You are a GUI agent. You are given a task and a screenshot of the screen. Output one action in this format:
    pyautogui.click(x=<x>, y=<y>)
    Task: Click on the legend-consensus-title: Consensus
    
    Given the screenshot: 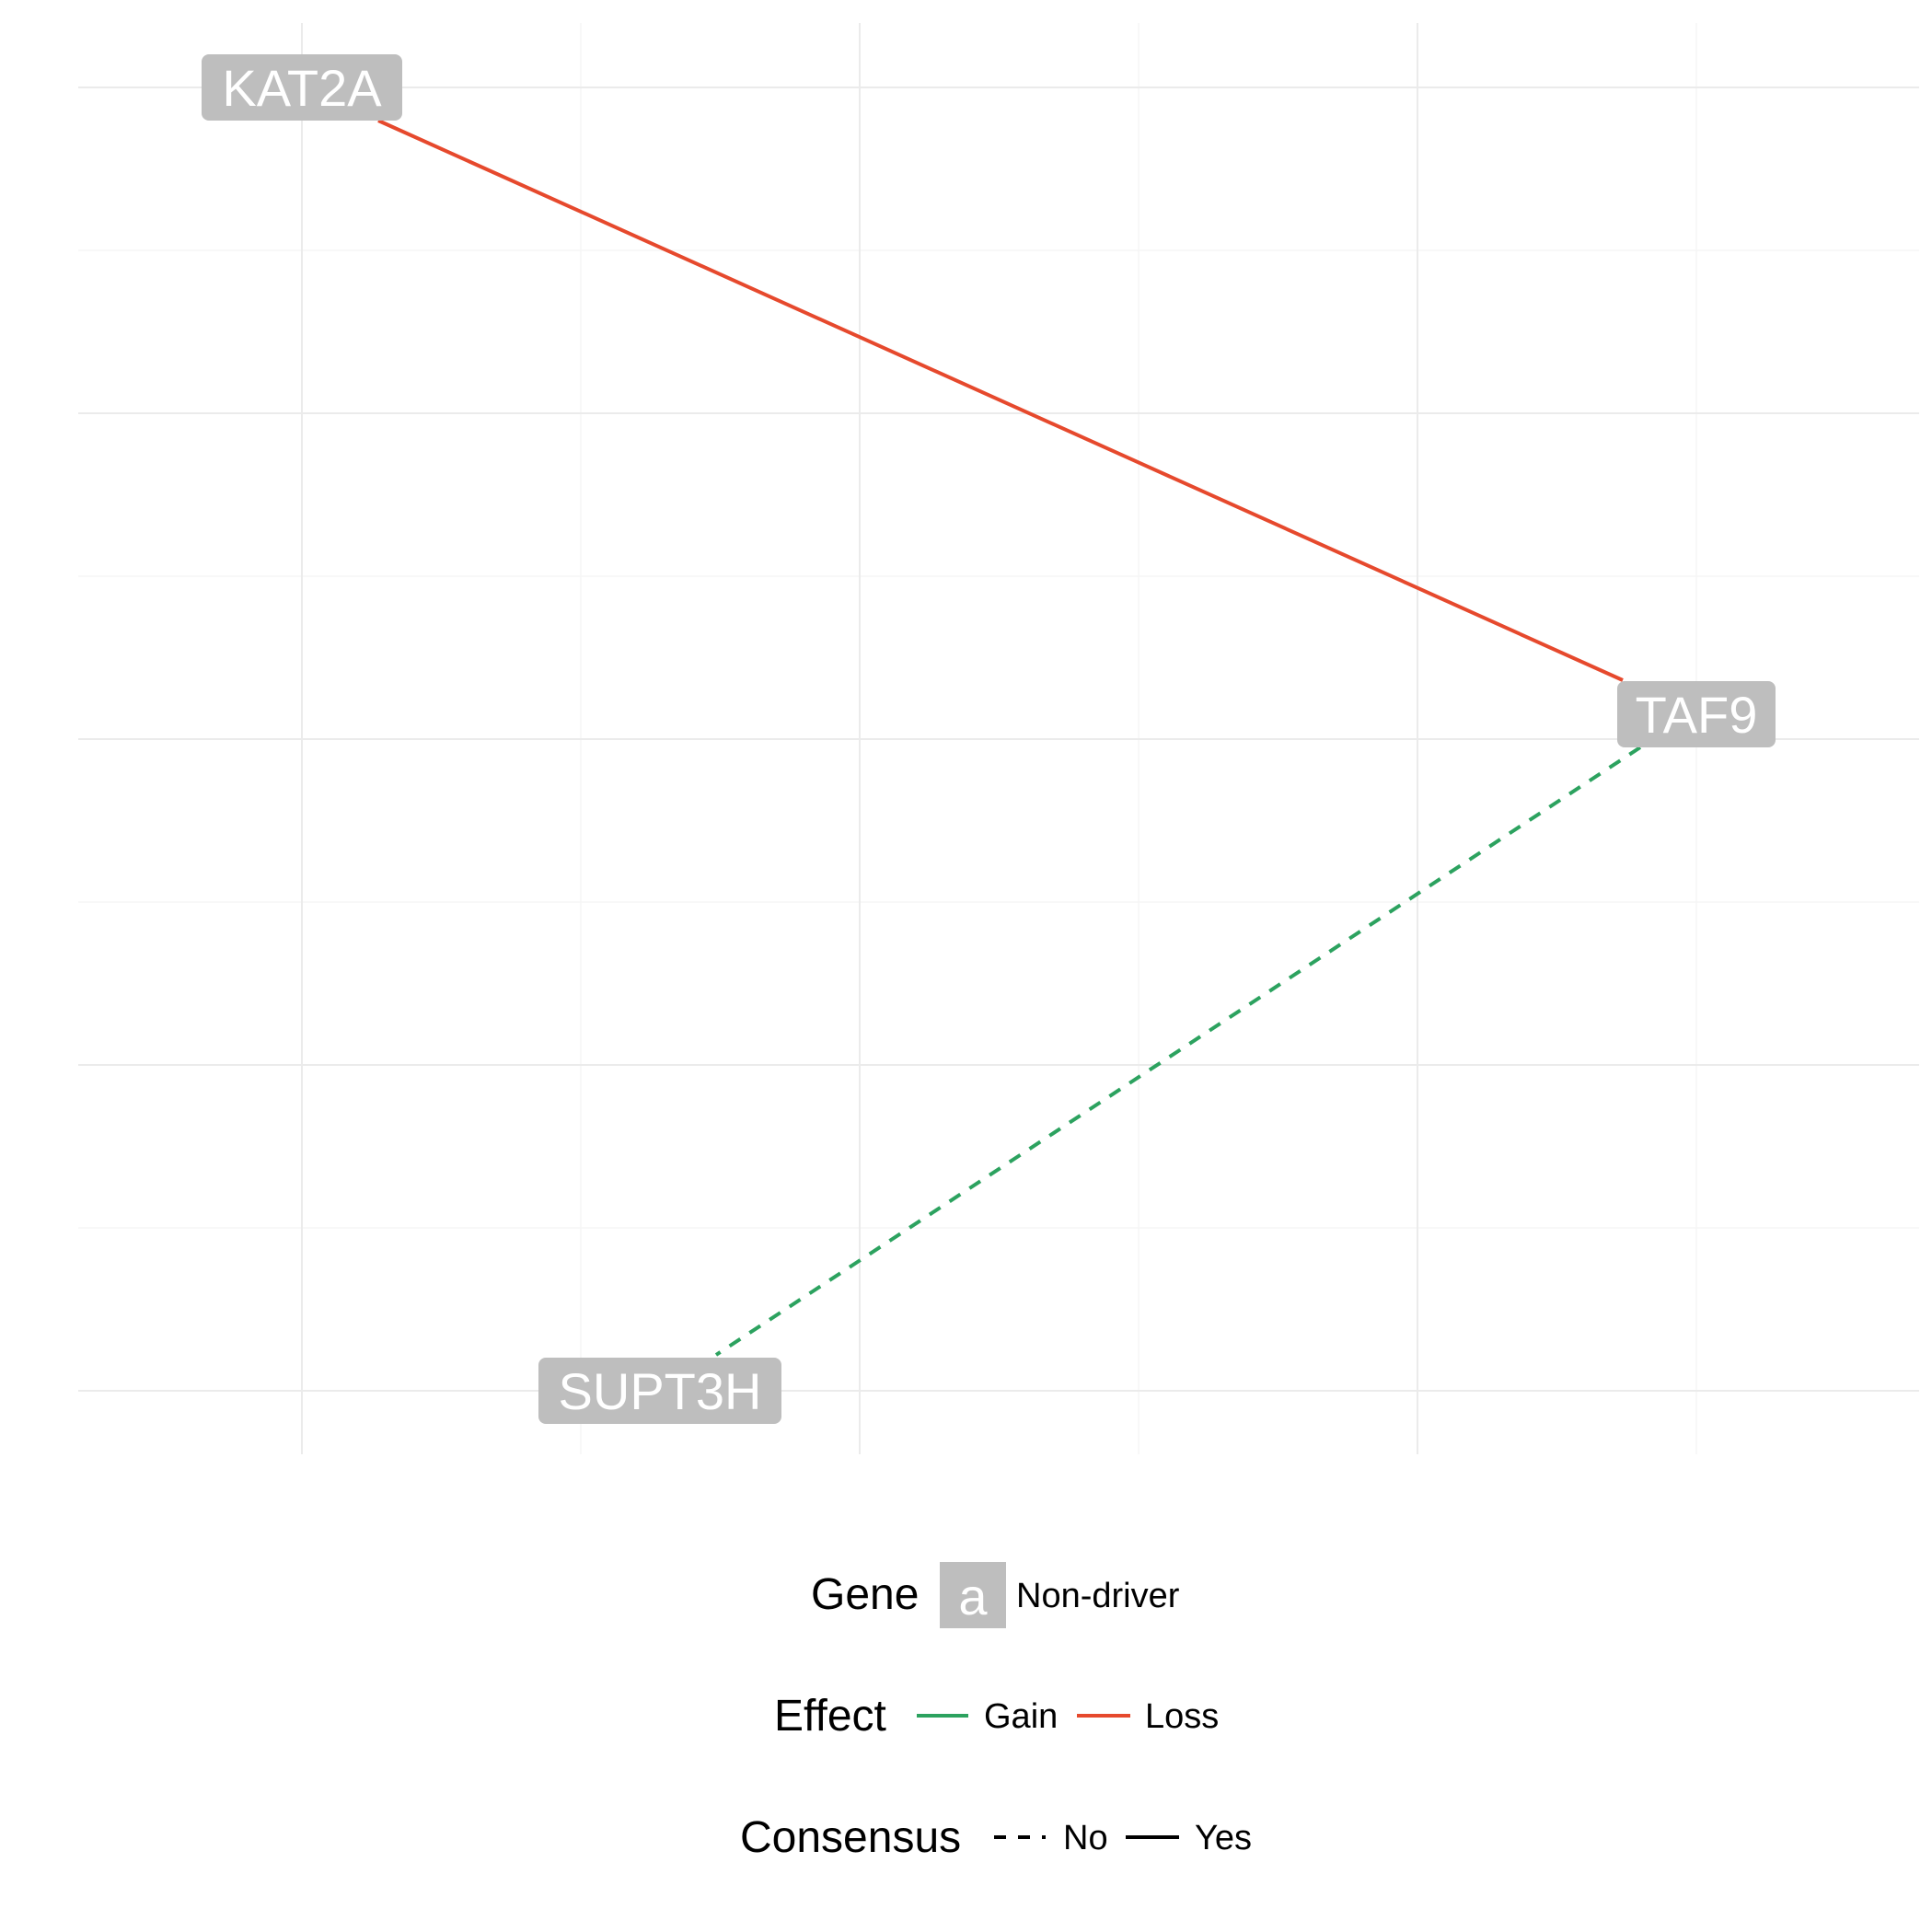 What is the action you would take?
    pyautogui.click(x=850, y=1838)
    